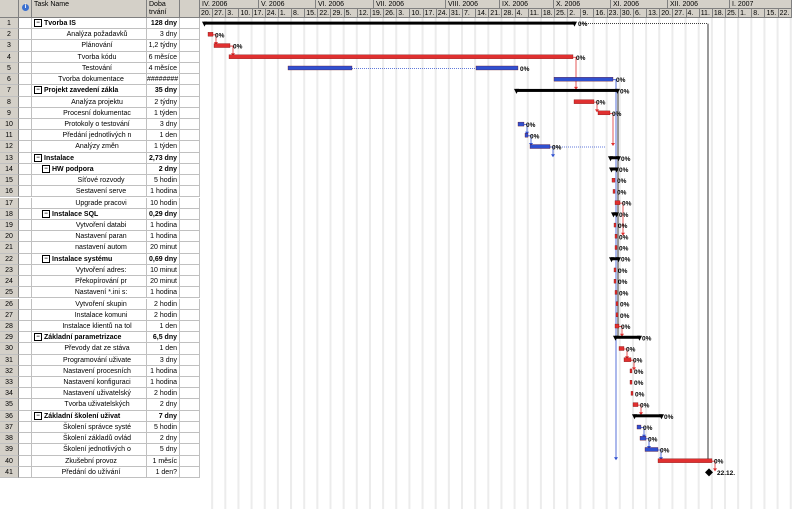 Image resolution: width=792 pixels, height=509 pixels. What do you see at coordinates (9, 169) in the screenshot?
I see `row-id: 14` at bounding box center [9, 169].